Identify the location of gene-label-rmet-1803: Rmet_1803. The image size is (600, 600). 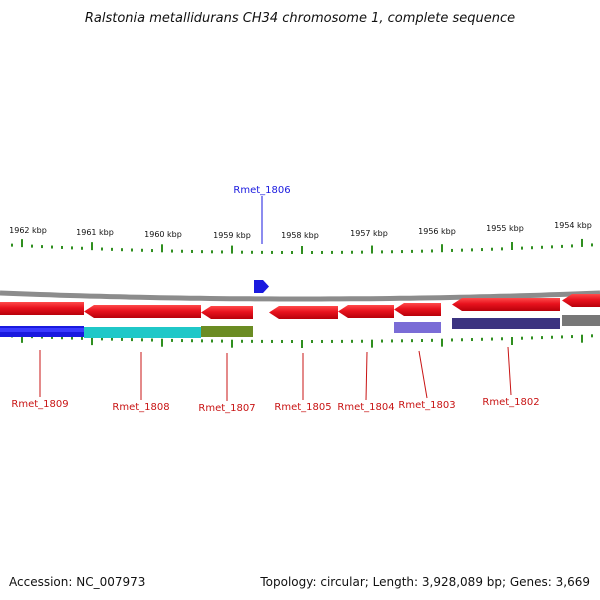
(426, 405).